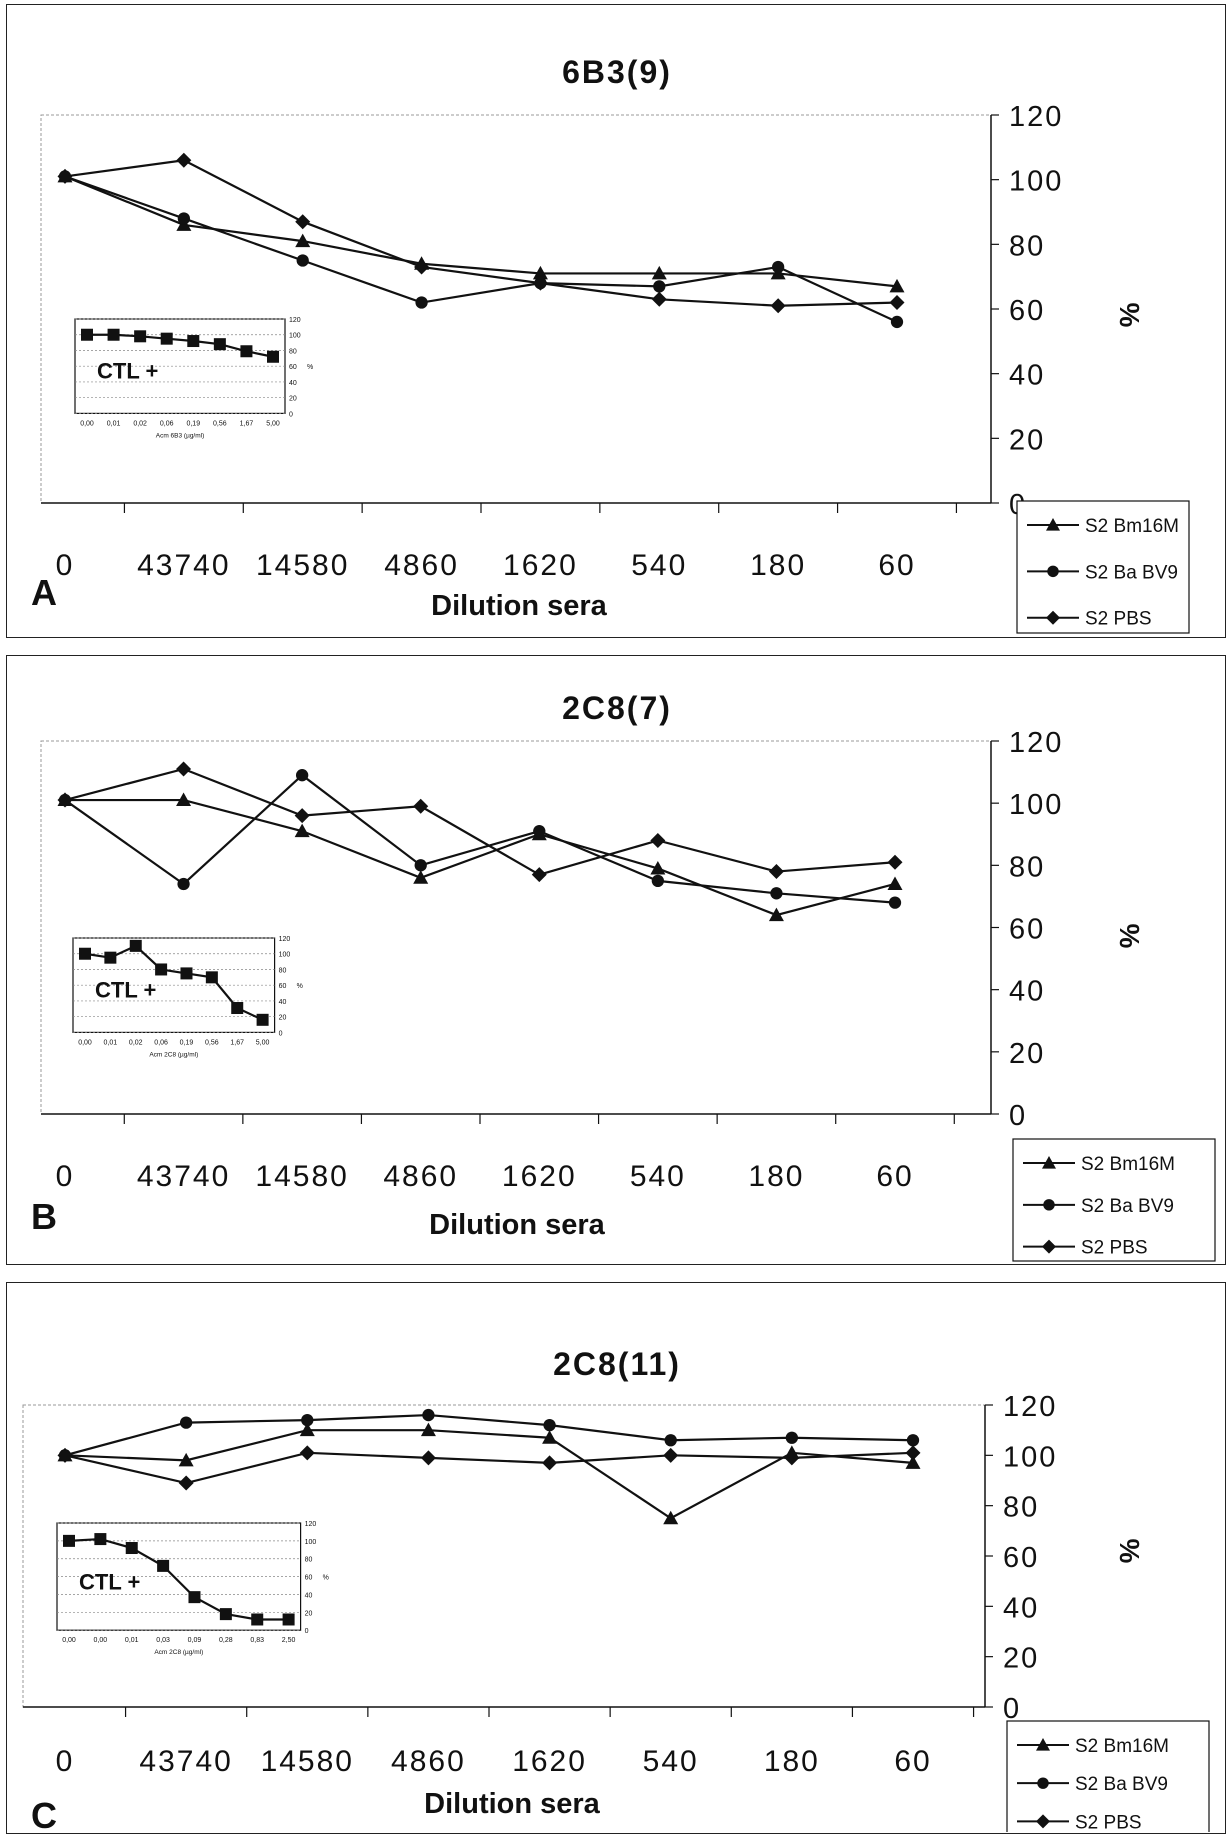 The image size is (1231, 1837). I want to click on inset-x-tick-label: 1,67, so click(247, 423).